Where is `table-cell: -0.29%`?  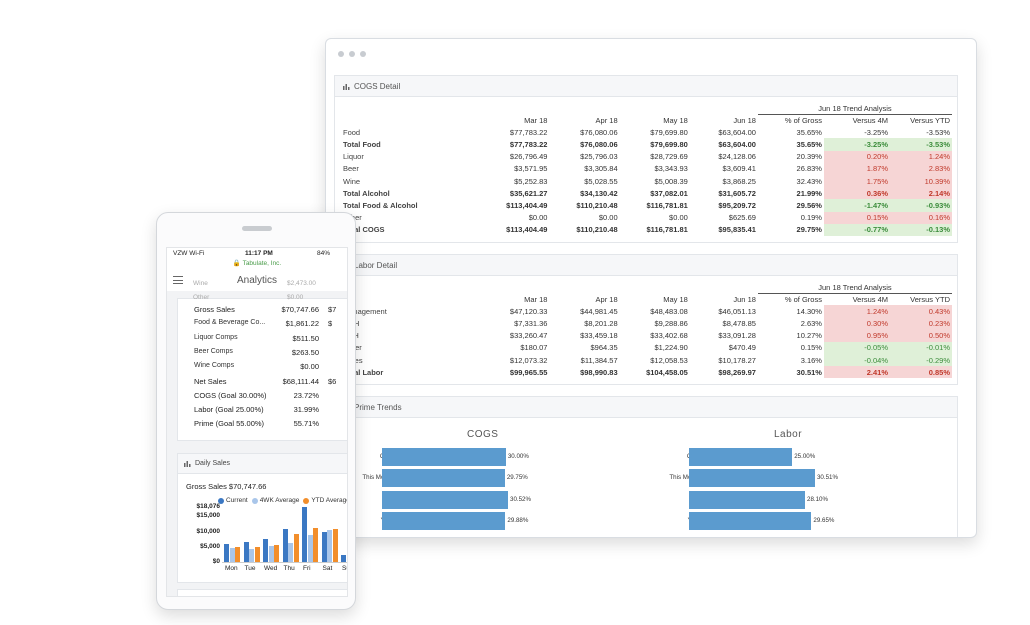 table-cell: -0.29% is located at coordinates (921, 360).